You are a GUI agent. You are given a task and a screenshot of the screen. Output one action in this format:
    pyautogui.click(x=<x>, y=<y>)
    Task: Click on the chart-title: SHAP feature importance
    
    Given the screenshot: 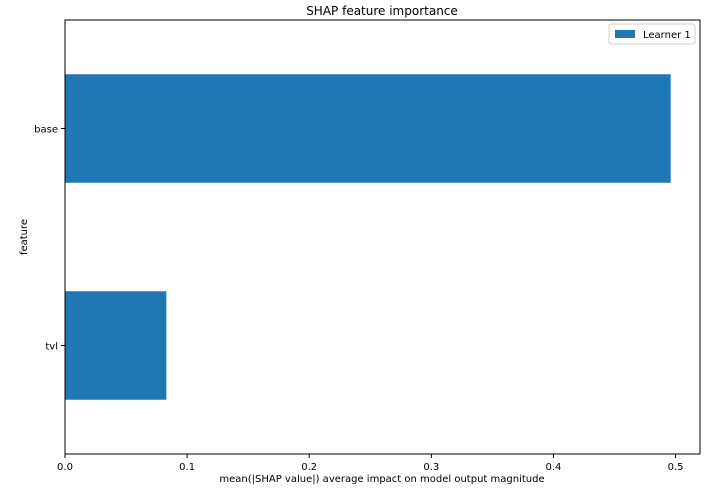 What is the action you would take?
    pyautogui.click(x=382, y=11)
    